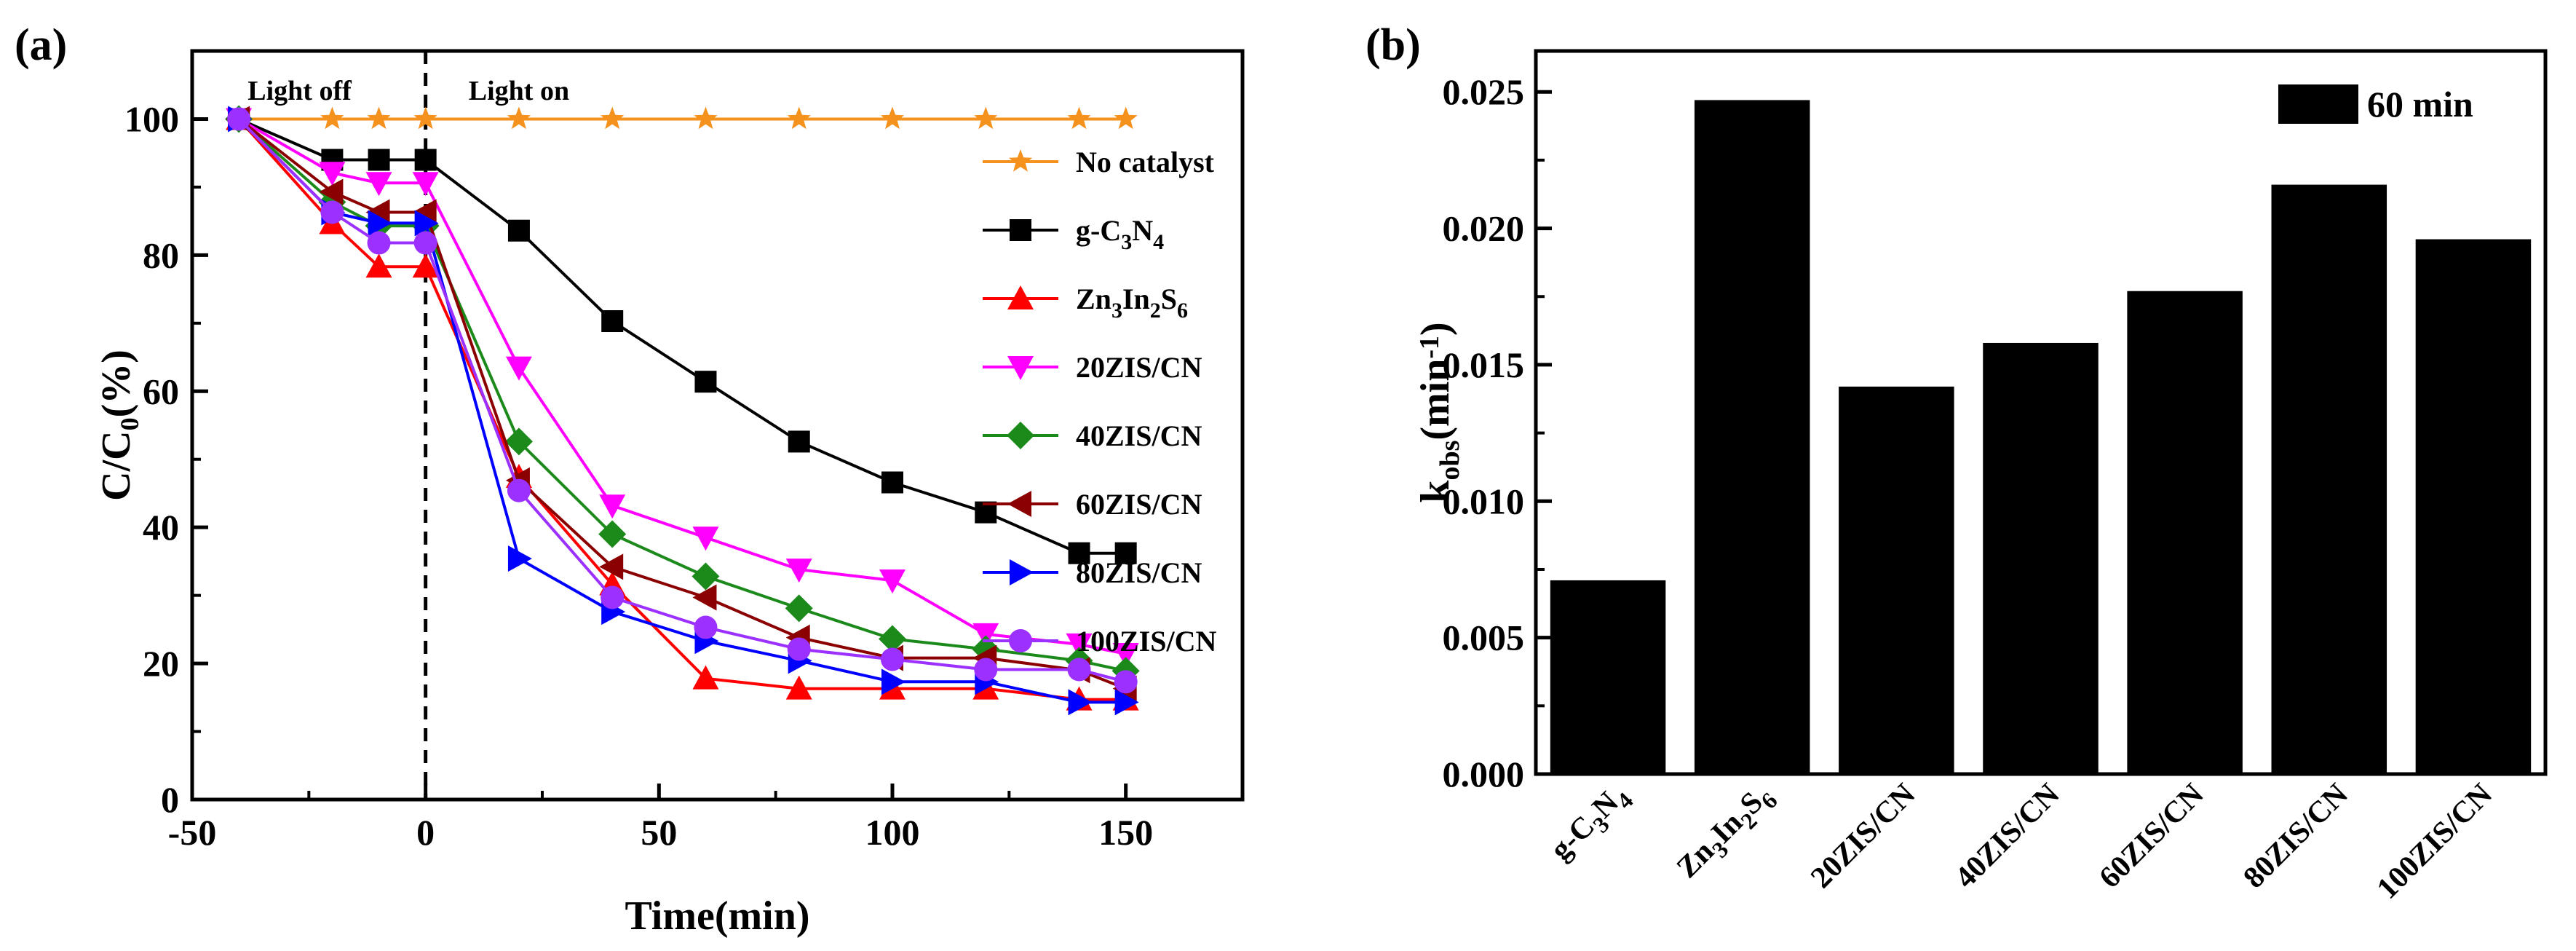 Image resolution: width=2576 pixels, height=951 pixels. I want to click on x-tick-label: 0, so click(425, 832).